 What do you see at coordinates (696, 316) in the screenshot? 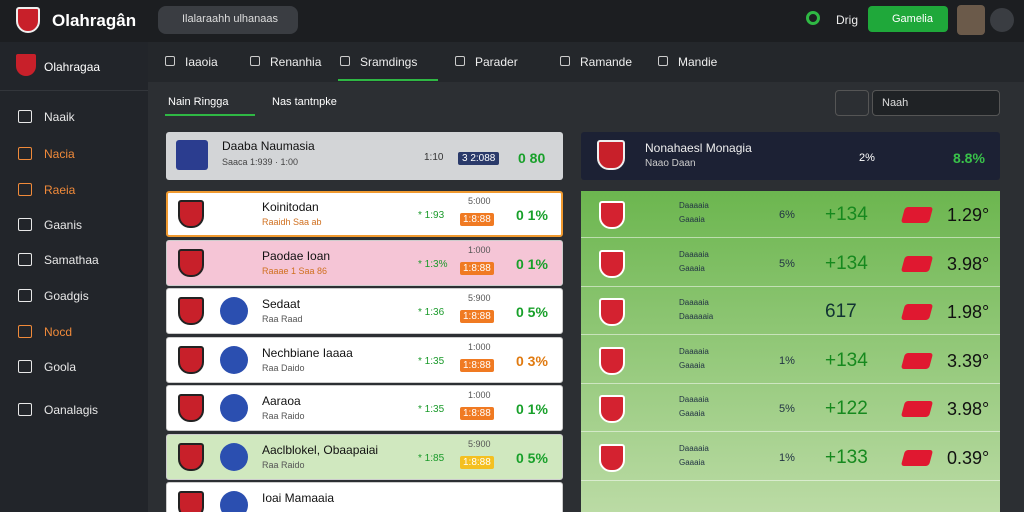
I see `market-sub: Daaaaaia` at bounding box center [696, 316].